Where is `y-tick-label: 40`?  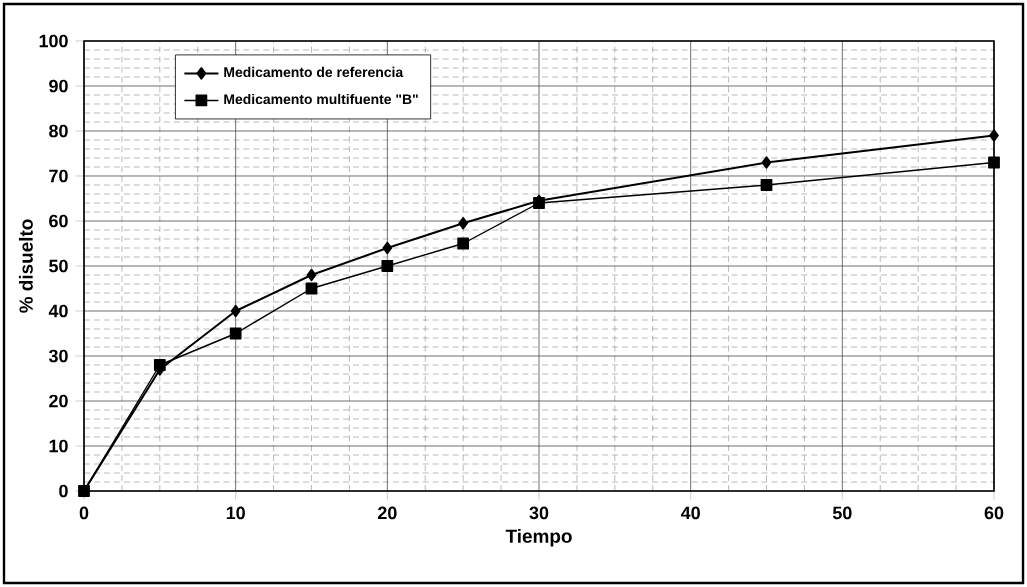
y-tick-label: 40 is located at coordinates (58, 311).